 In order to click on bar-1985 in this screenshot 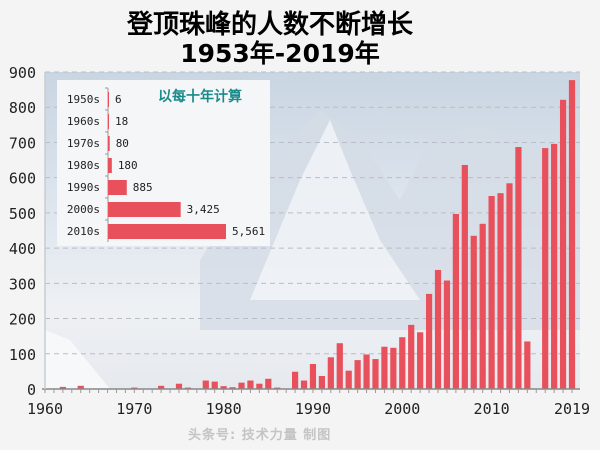, I will do `click(268, 383)`.